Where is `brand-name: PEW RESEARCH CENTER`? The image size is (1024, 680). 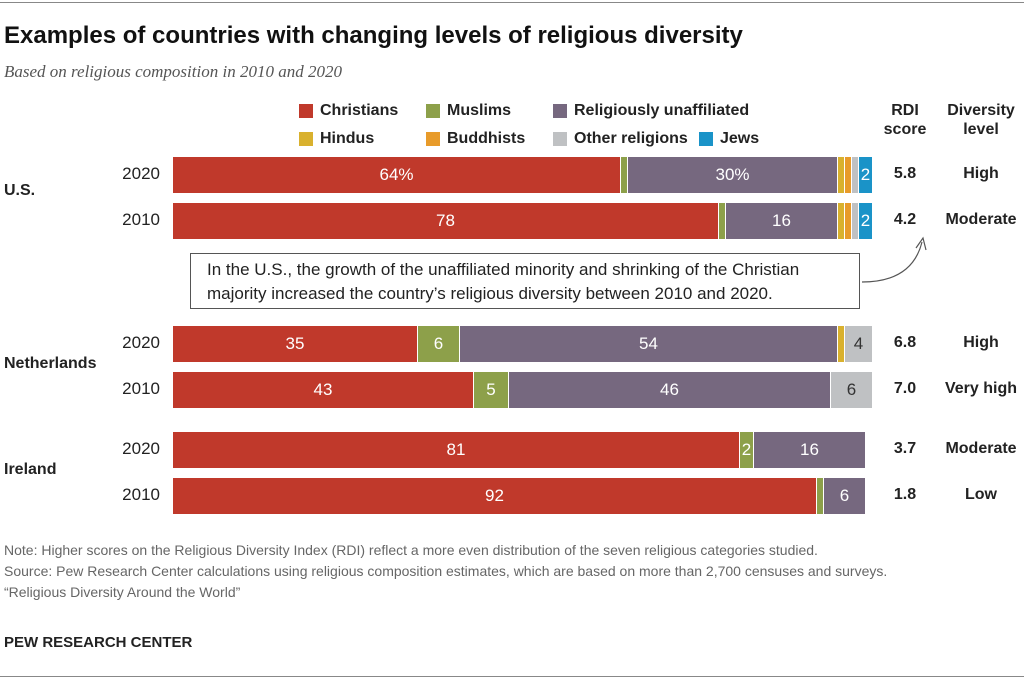
brand-name: PEW RESEARCH CENTER is located at coordinates (98, 642).